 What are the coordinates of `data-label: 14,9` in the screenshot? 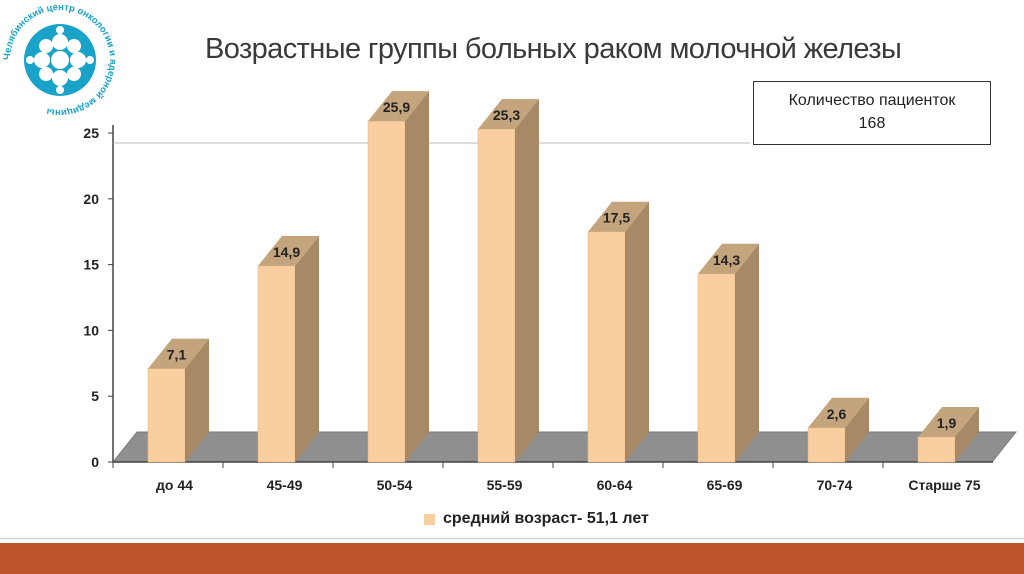 It's located at (286, 252).